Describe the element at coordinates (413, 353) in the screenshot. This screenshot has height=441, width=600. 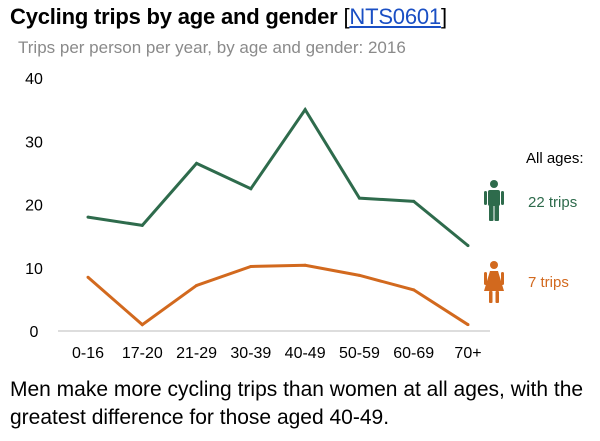
I see `x-tick-label: 60-69` at that location.